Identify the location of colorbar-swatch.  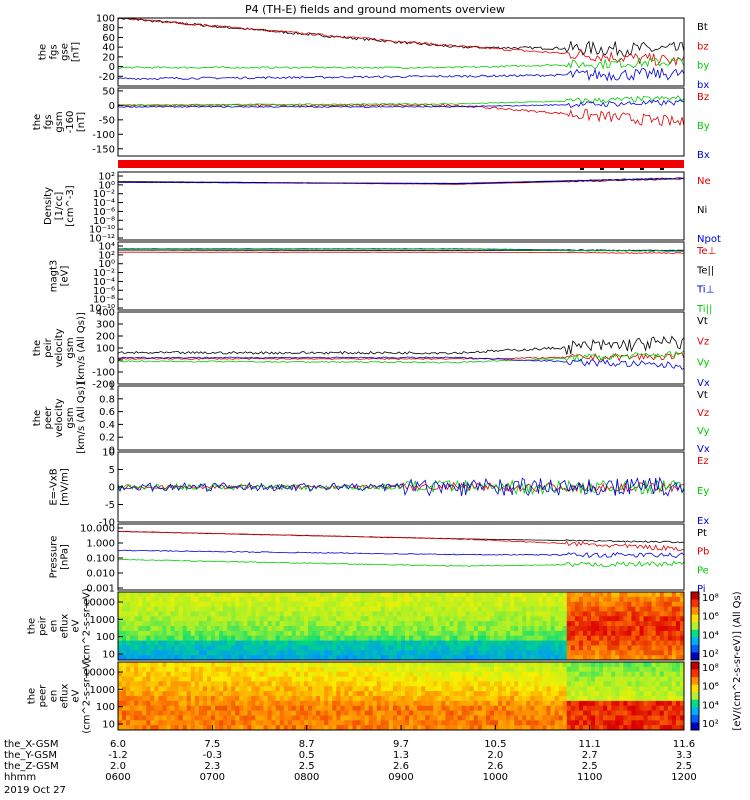
(695, 726).